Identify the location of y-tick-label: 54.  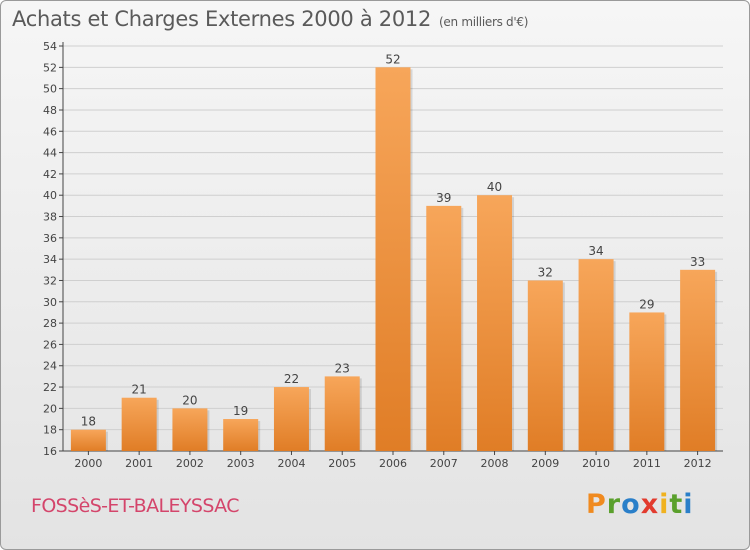
(50, 46).